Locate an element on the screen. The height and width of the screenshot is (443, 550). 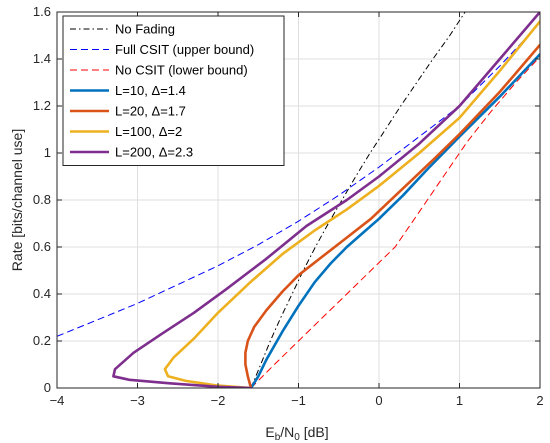
x-tick-label: 1 is located at coordinates (459, 400).